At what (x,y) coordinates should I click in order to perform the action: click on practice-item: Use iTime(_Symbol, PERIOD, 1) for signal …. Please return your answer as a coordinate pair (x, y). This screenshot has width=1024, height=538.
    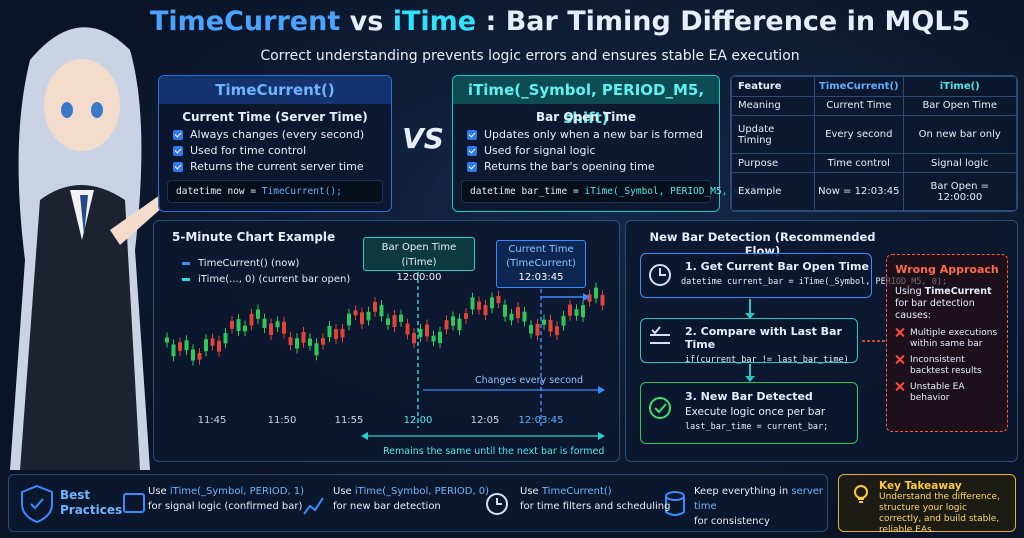
    Looking at the image, I should click on (226, 499).